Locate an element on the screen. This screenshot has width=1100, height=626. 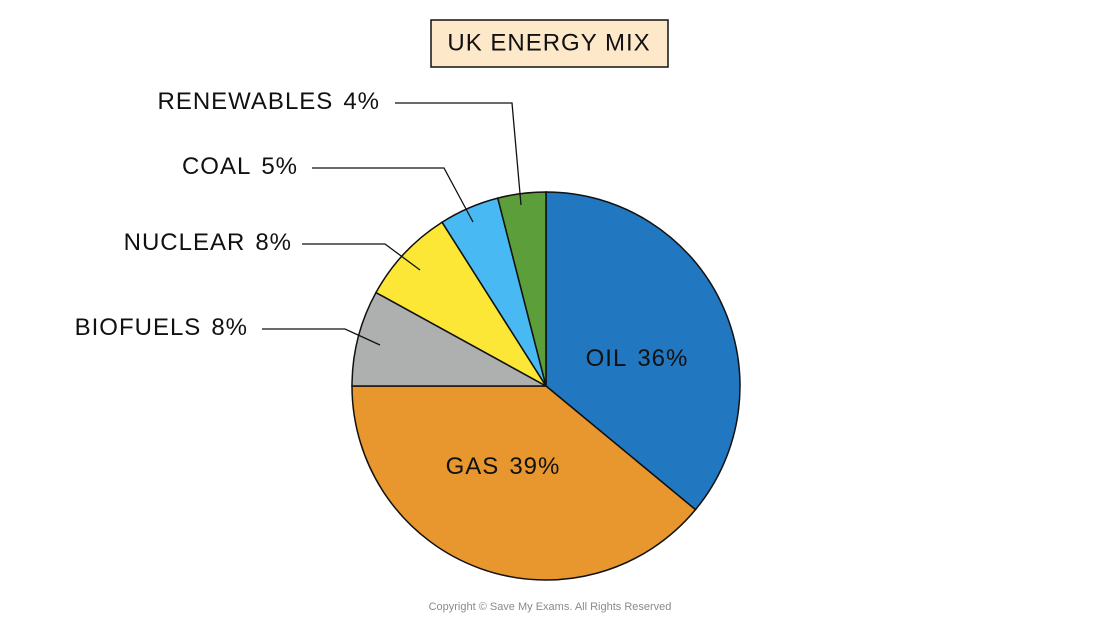
slice-label: NUCLEAR 8% is located at coordinates (208, 242).